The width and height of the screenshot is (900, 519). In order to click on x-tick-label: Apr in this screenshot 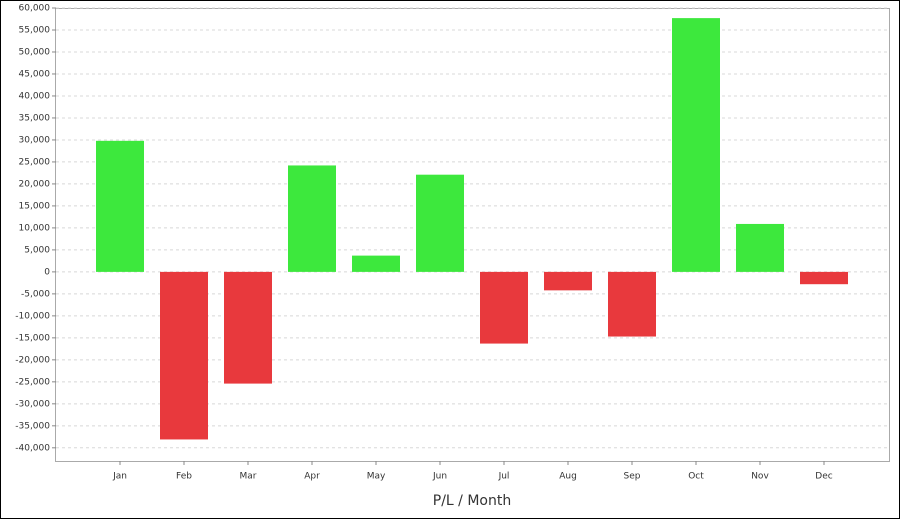, I will do `click(312, 477)`.